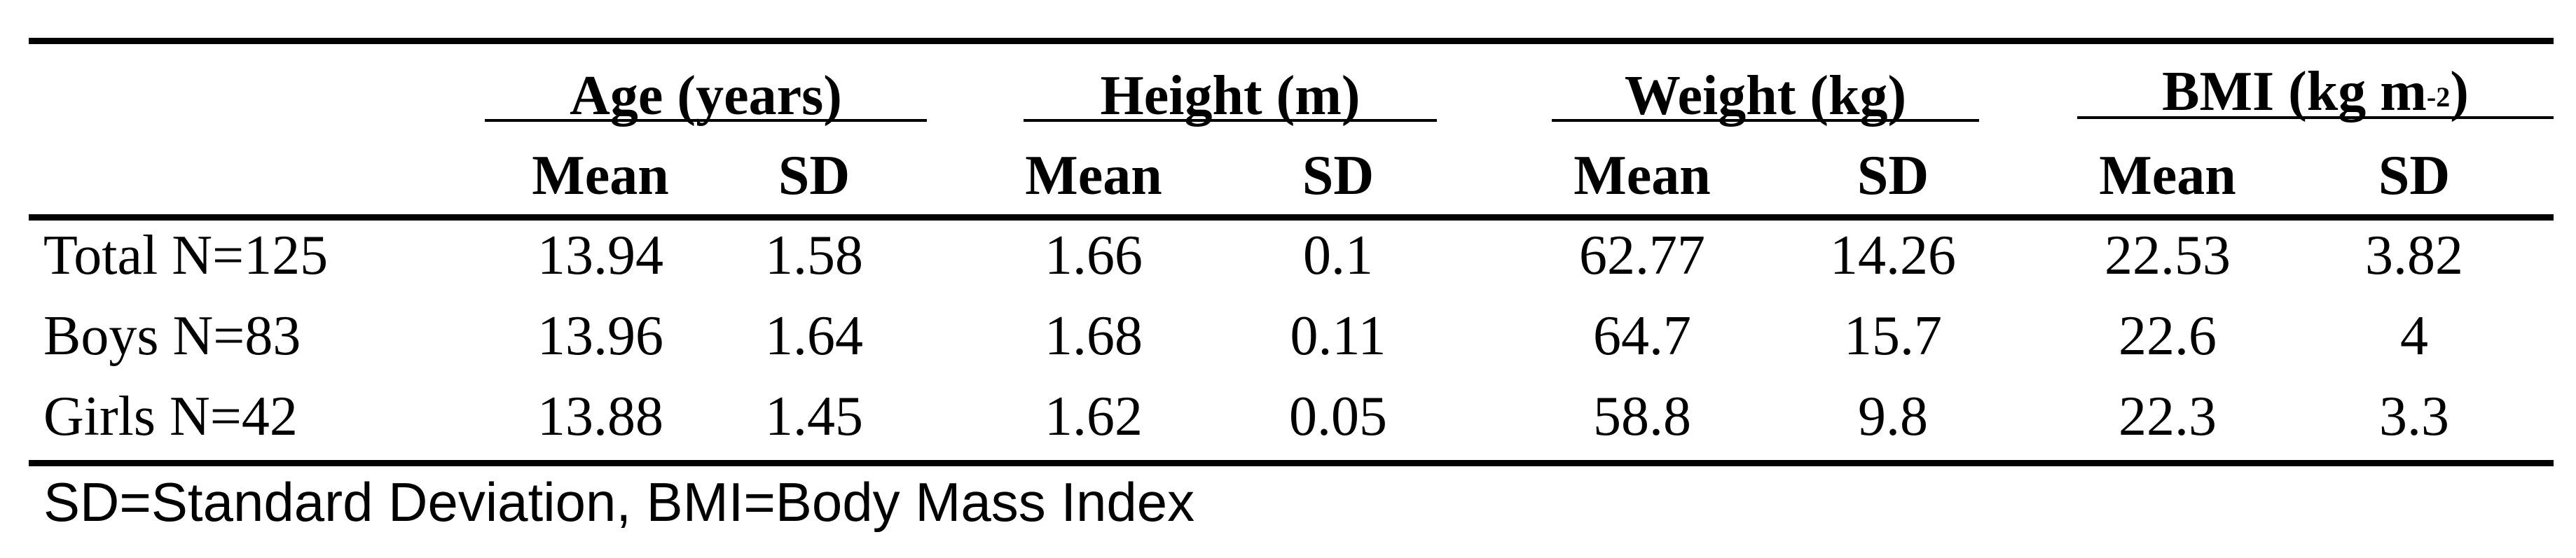 The image size is (2576, 558). I want to click on table-cell: 0.11, so click(1338, 336).